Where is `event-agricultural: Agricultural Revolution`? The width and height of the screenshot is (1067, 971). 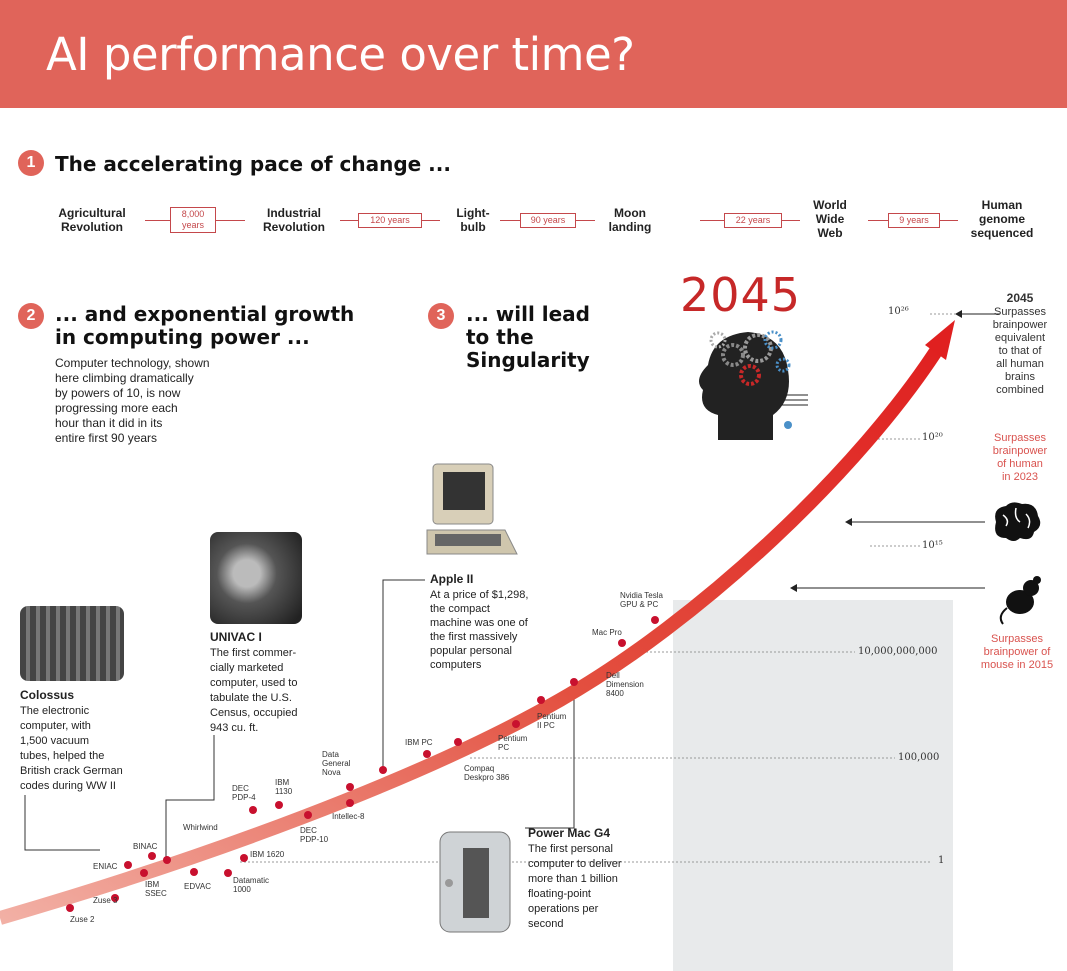 event-agricultural: Agricultural Revolution is located at coordinates (92, 220).